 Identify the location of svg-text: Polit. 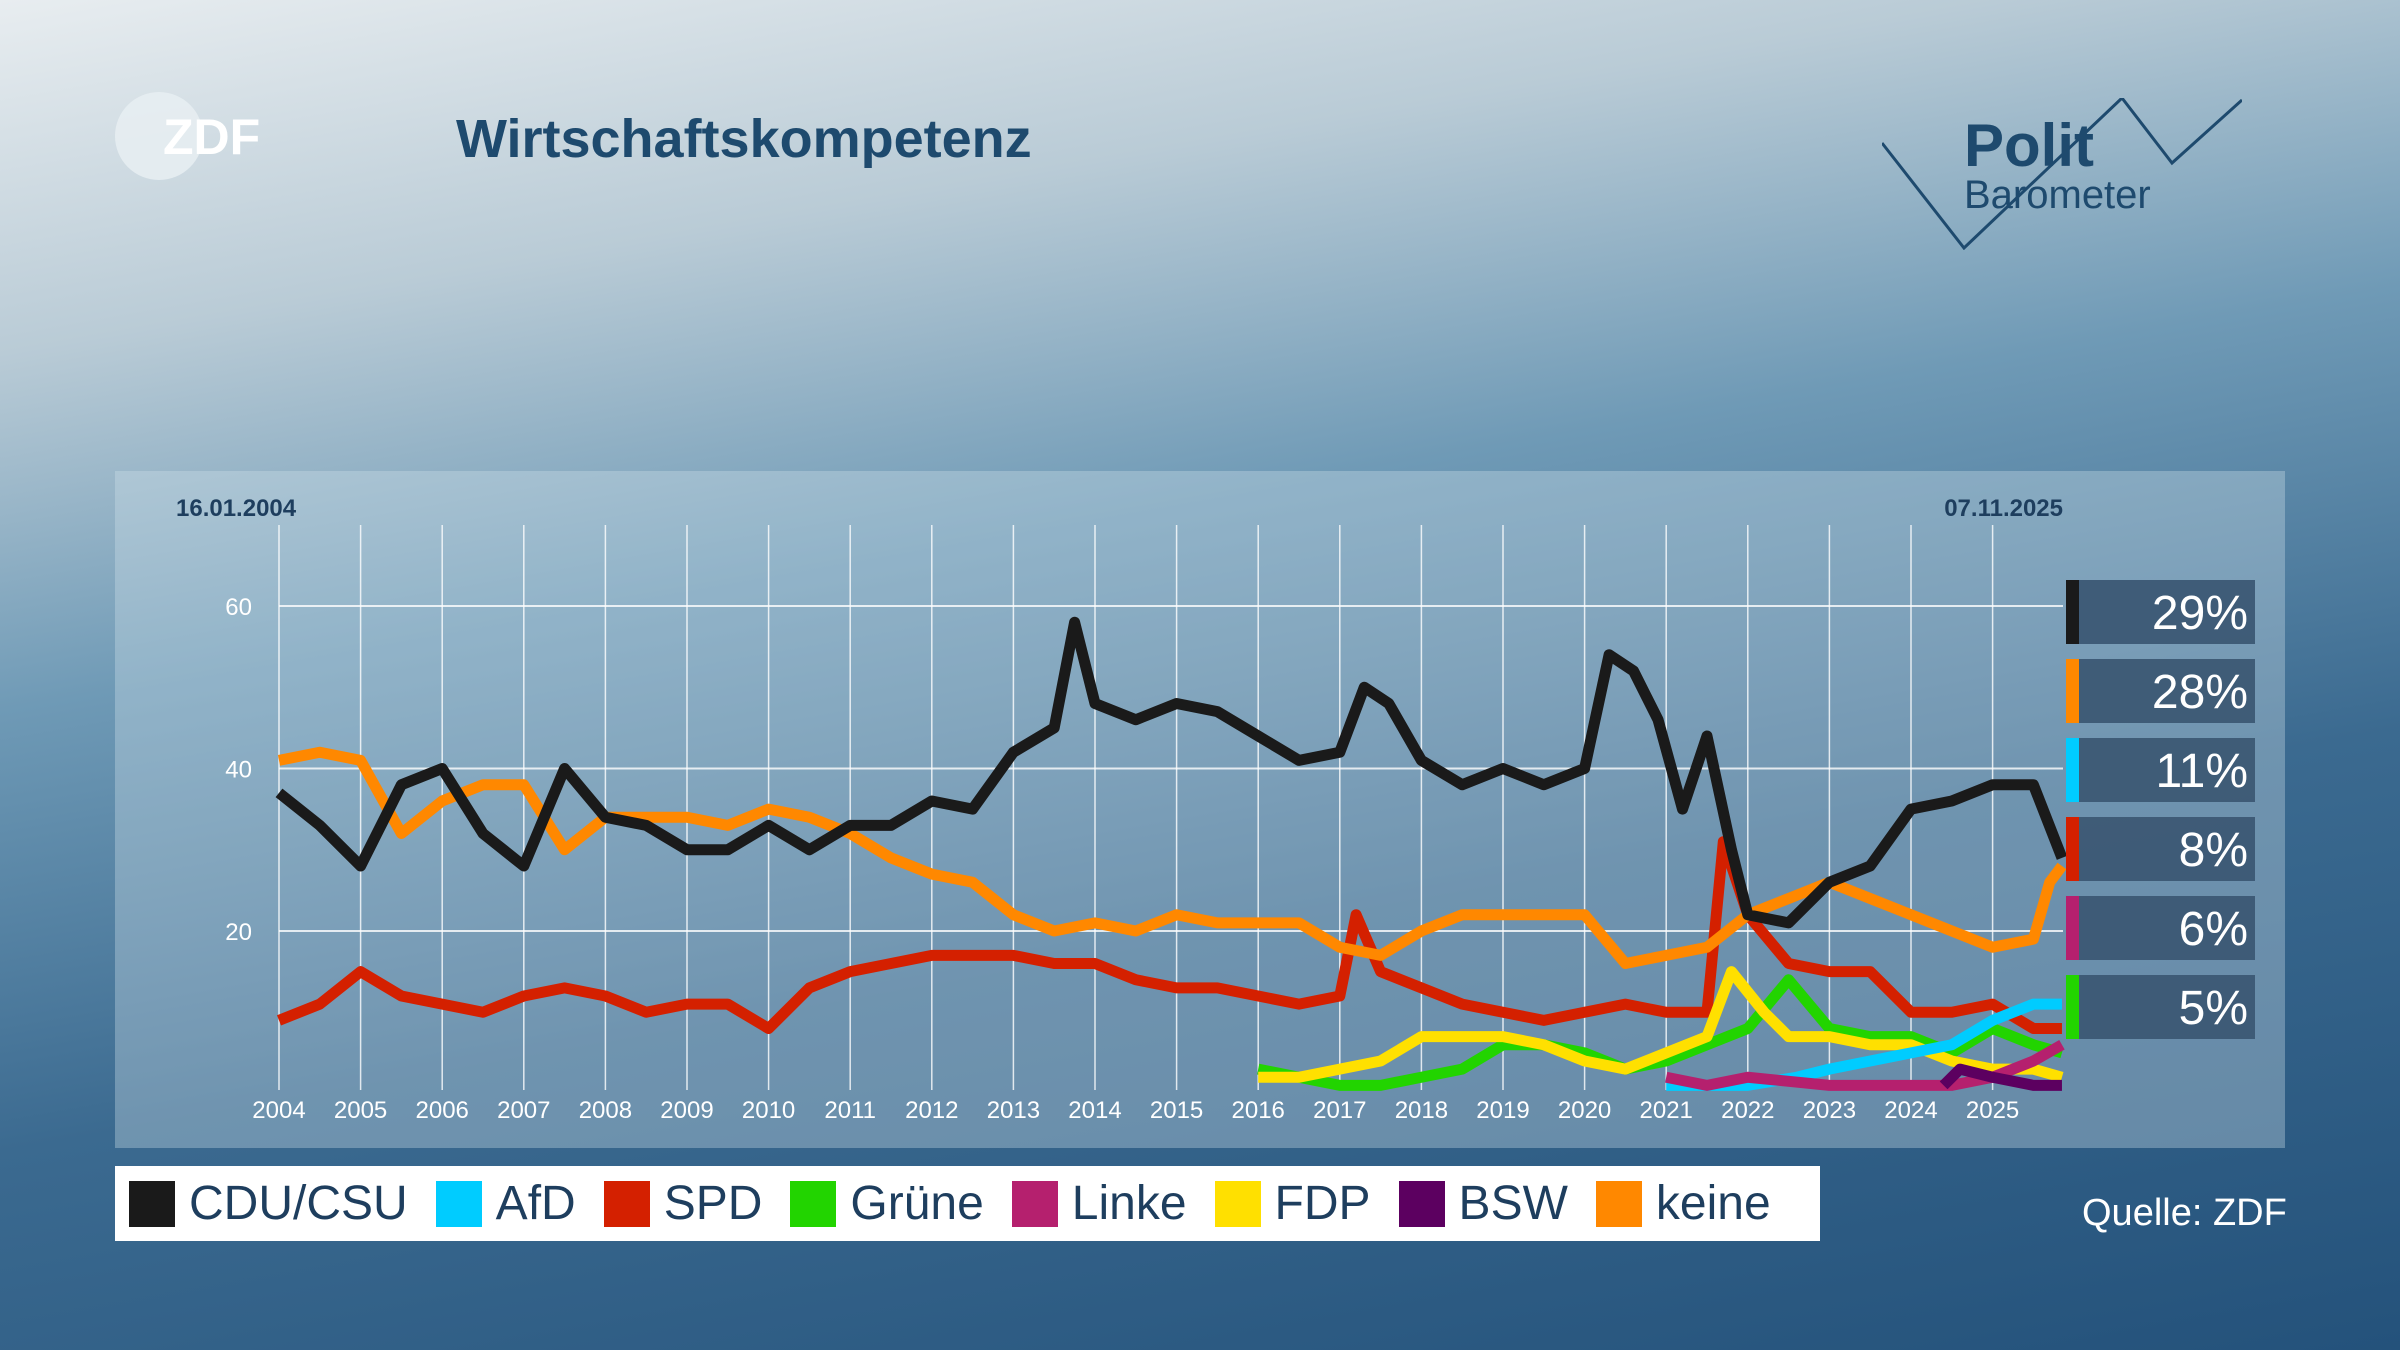
(2029, 145).